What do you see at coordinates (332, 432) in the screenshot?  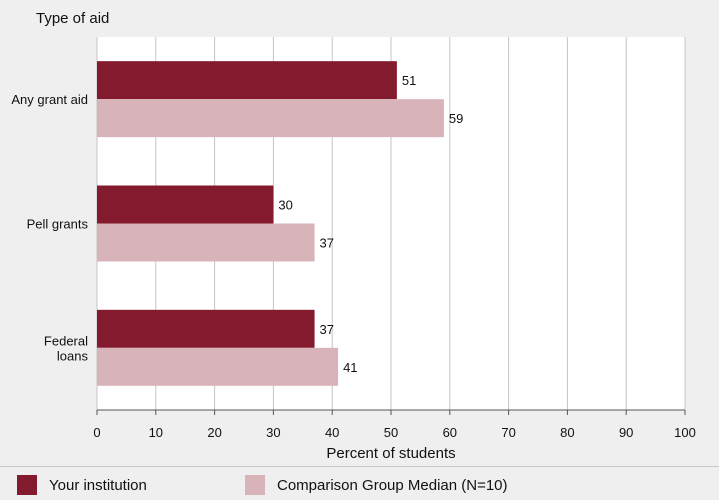 I see `x-tick-label: 40` at bounding box center [332, 432].